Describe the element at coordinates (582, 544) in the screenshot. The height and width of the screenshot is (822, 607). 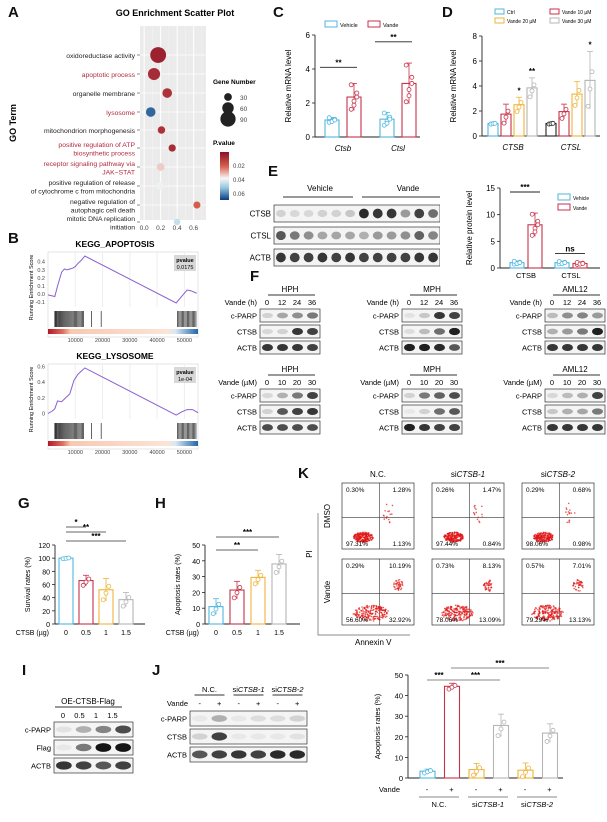
I see `quadrant-lr-pct: 0.98%` at that location.